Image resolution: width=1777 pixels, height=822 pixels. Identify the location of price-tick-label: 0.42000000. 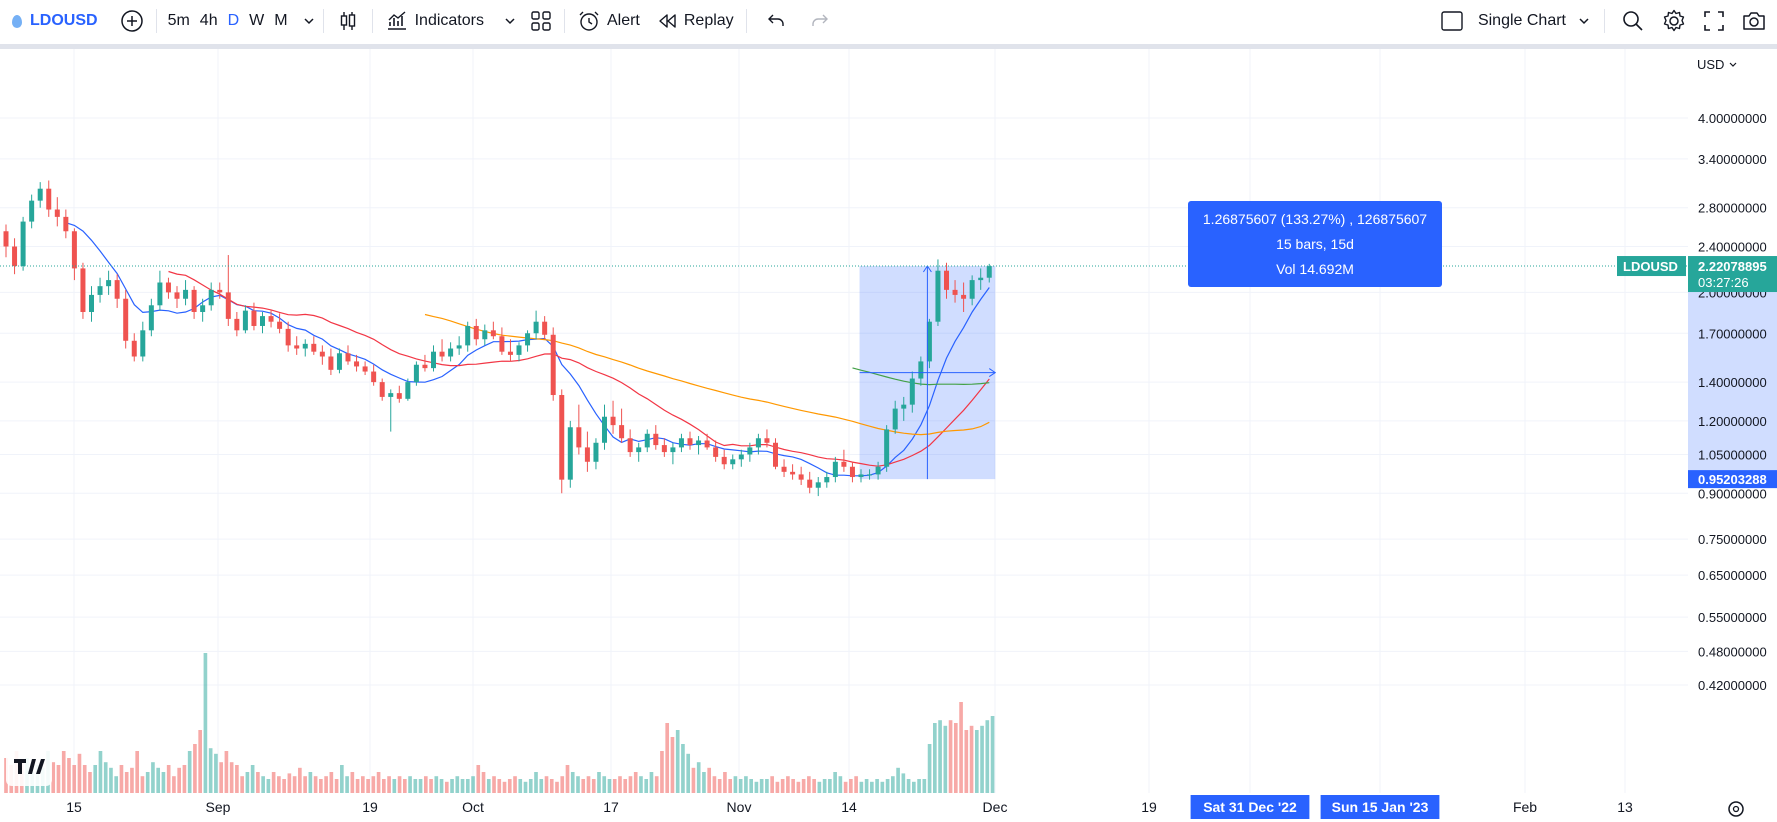
(1732, 685).